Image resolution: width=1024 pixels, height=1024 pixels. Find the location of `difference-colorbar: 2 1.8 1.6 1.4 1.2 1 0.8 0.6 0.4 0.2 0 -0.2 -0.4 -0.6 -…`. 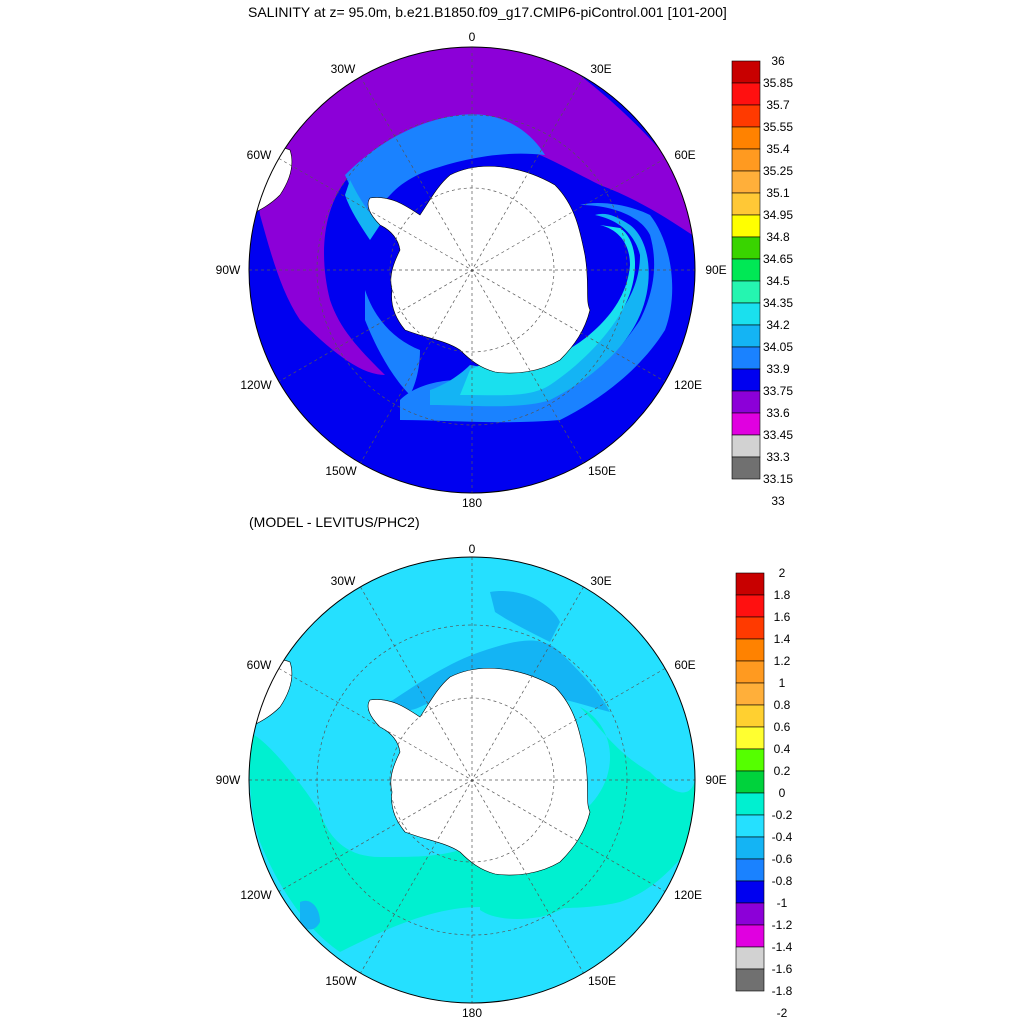

difference-colorbar: 2 1.8 1.6 1.4 1.2 1 0.8 0.6 0.4 0.2 0 -0.2 -0.4 -0.6 -… is located at coordinates (764, 793).